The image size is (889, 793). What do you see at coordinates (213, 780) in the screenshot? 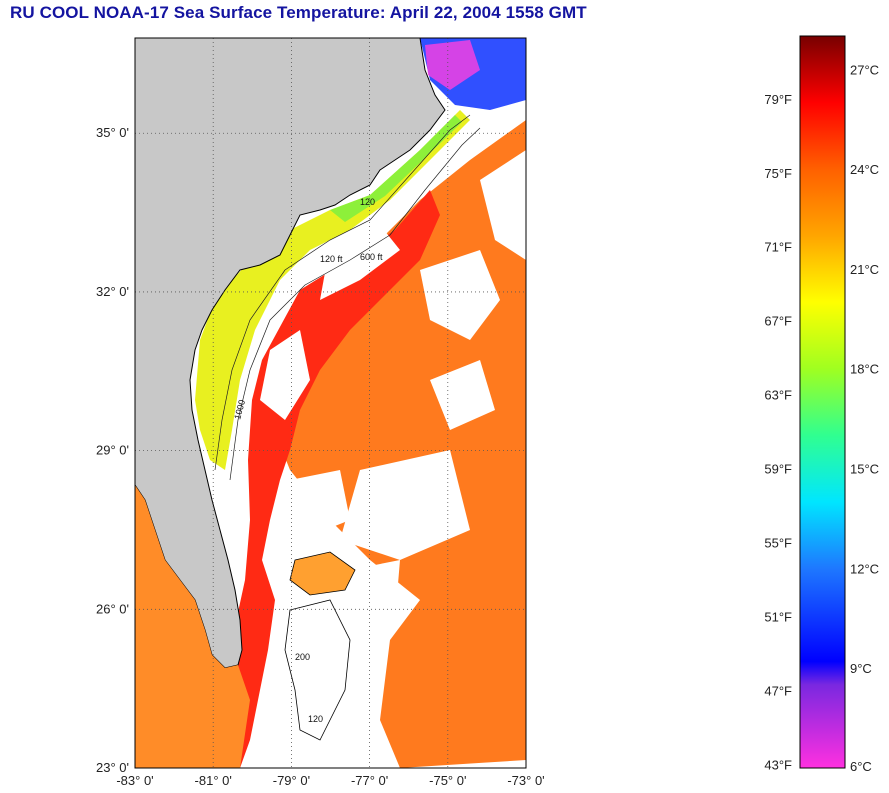
I see `lon-tick-label: -81° 0'` at bounding box center [213, 780].